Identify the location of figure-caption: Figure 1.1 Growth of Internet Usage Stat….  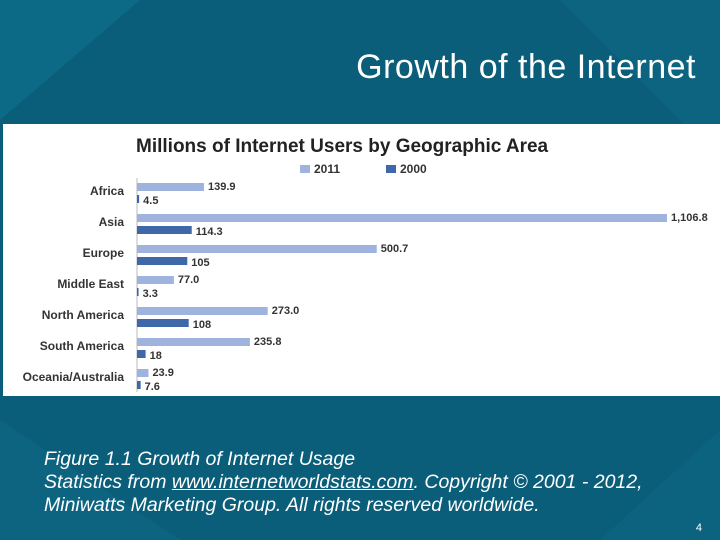
(364, 482).